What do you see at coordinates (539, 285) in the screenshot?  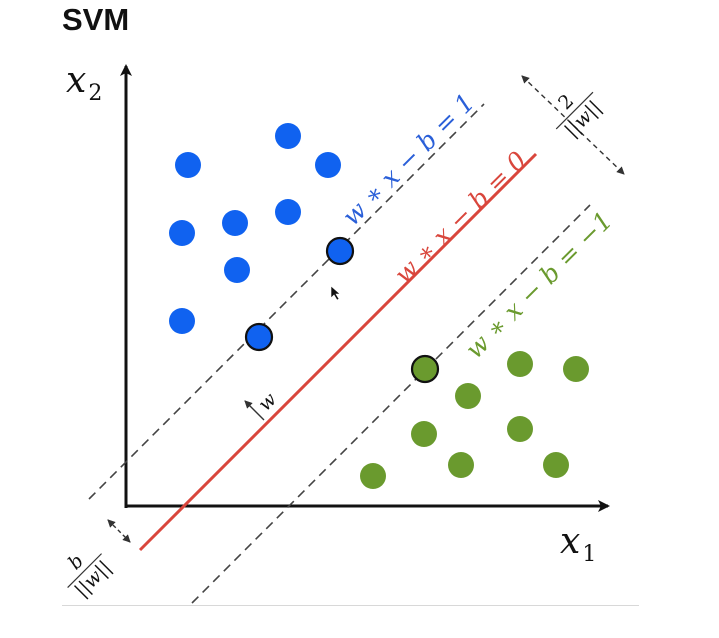 I see `lower-margin-label: w ∗ x − b = −1` at bounding box center [539, 285].